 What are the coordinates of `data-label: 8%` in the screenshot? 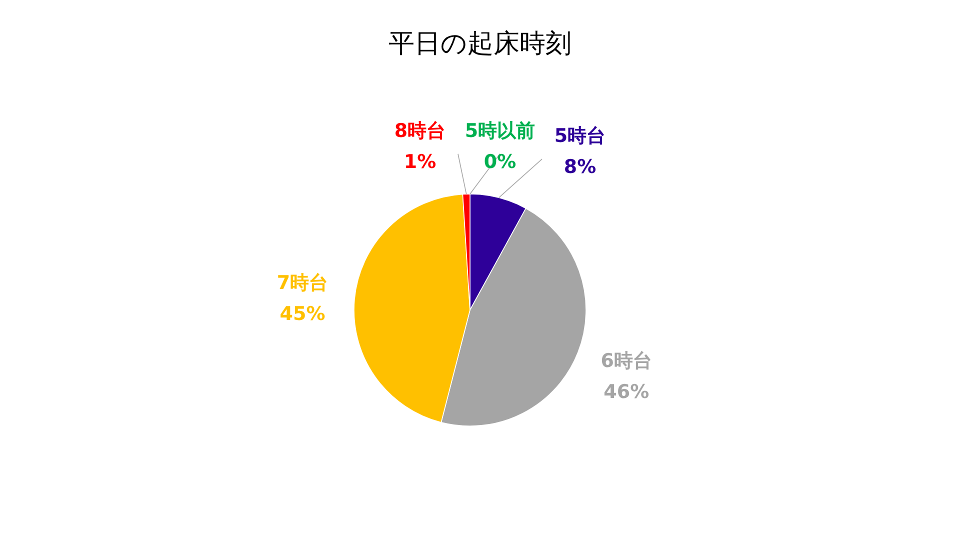 It's located at (580, 167).